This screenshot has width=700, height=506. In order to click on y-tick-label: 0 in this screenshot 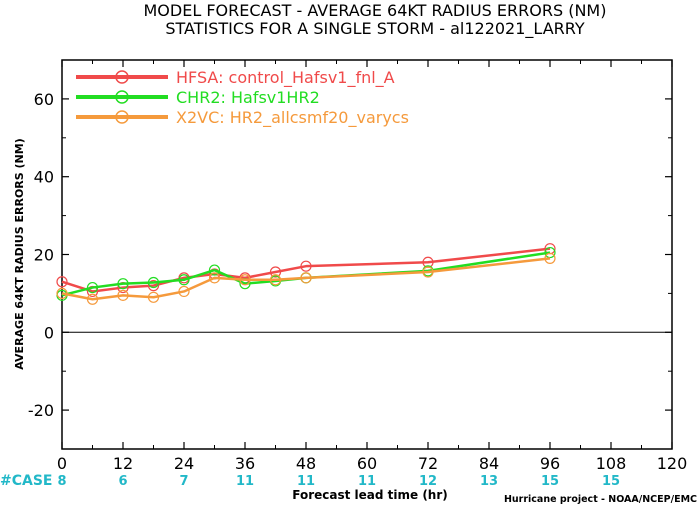, I will do `click(49, 332)`.